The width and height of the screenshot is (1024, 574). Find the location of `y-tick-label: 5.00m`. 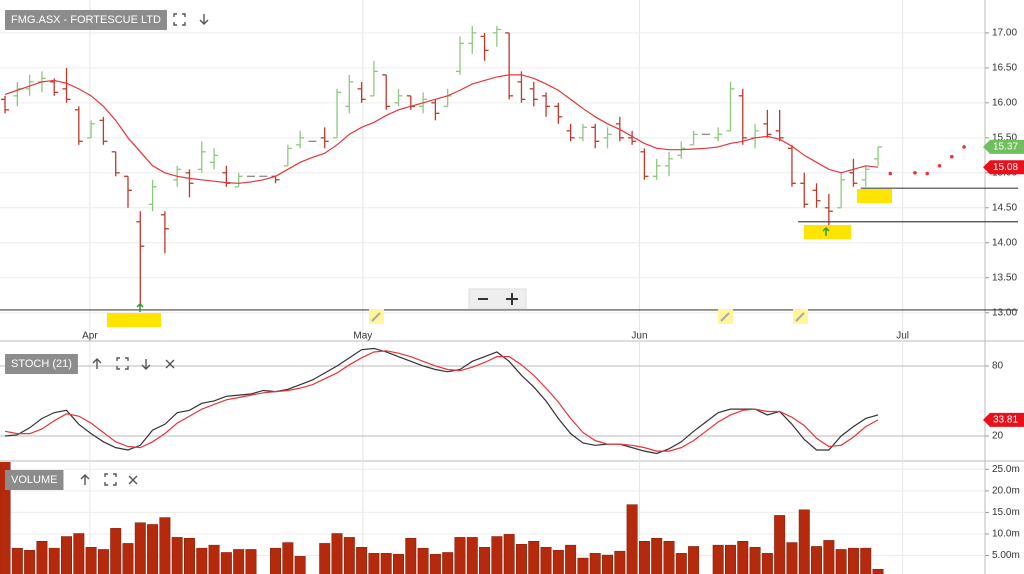

y-tick-label: 5.00m is located at coordinates (1006, 555).